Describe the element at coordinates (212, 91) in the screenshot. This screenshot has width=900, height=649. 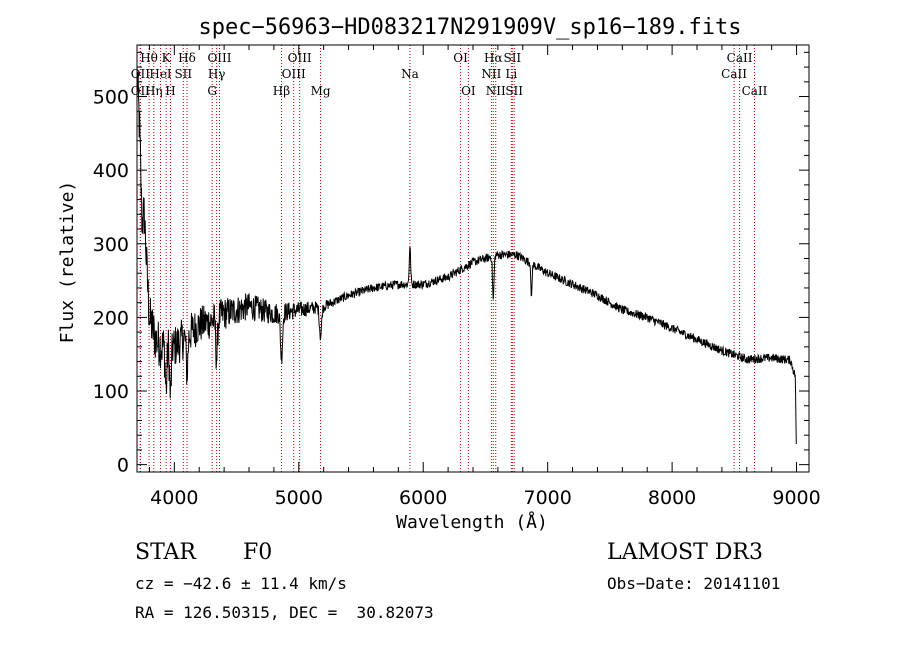
I see `spectral-line-label: G` at that location.